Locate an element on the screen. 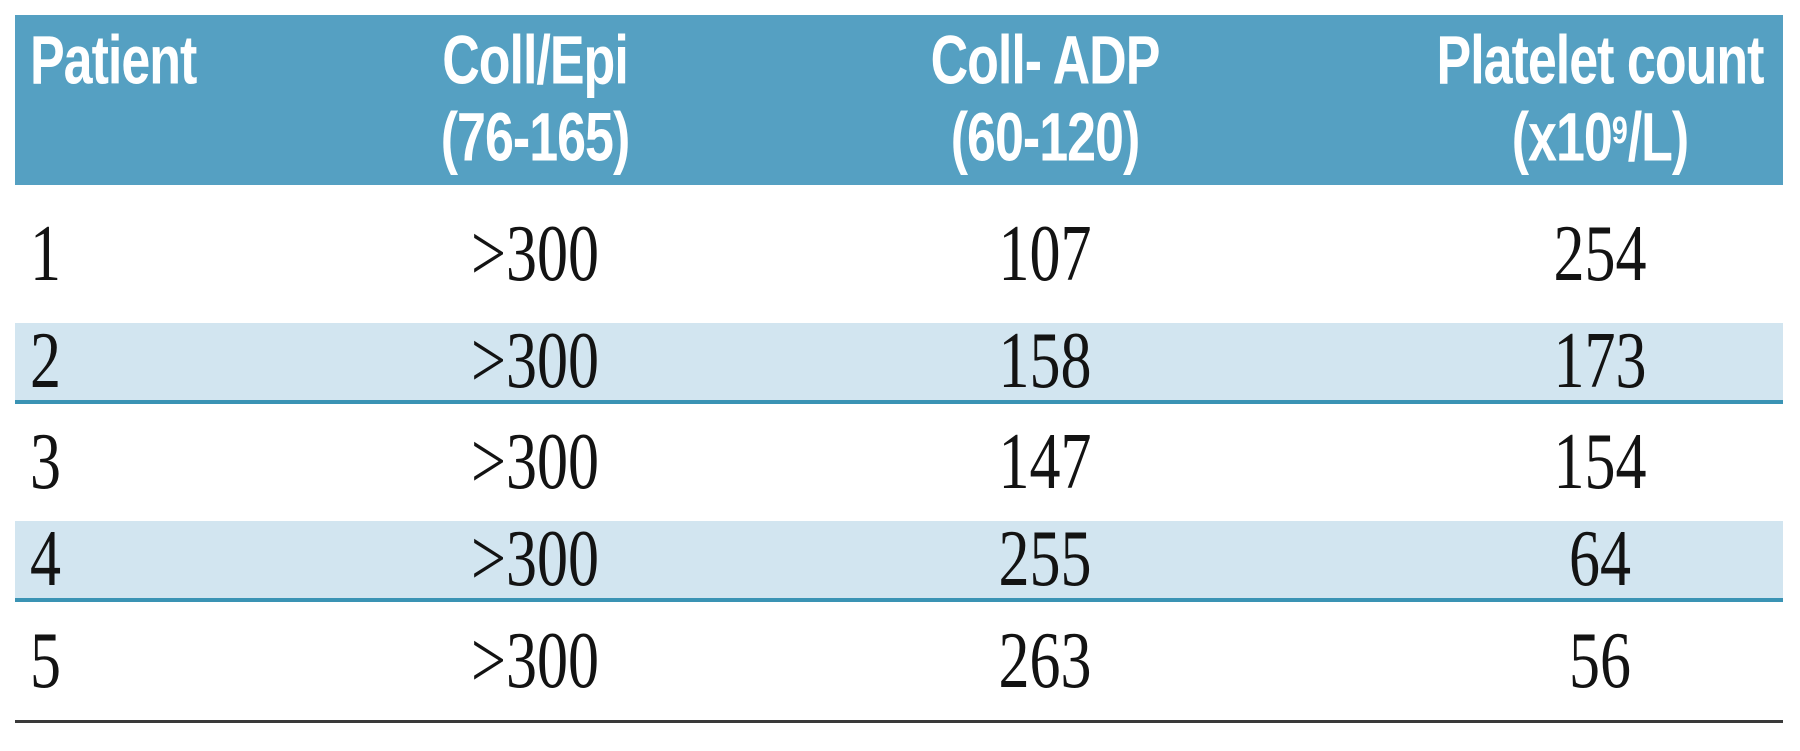  coll-adp-value: 263 is located at coordinates (1045, 660).